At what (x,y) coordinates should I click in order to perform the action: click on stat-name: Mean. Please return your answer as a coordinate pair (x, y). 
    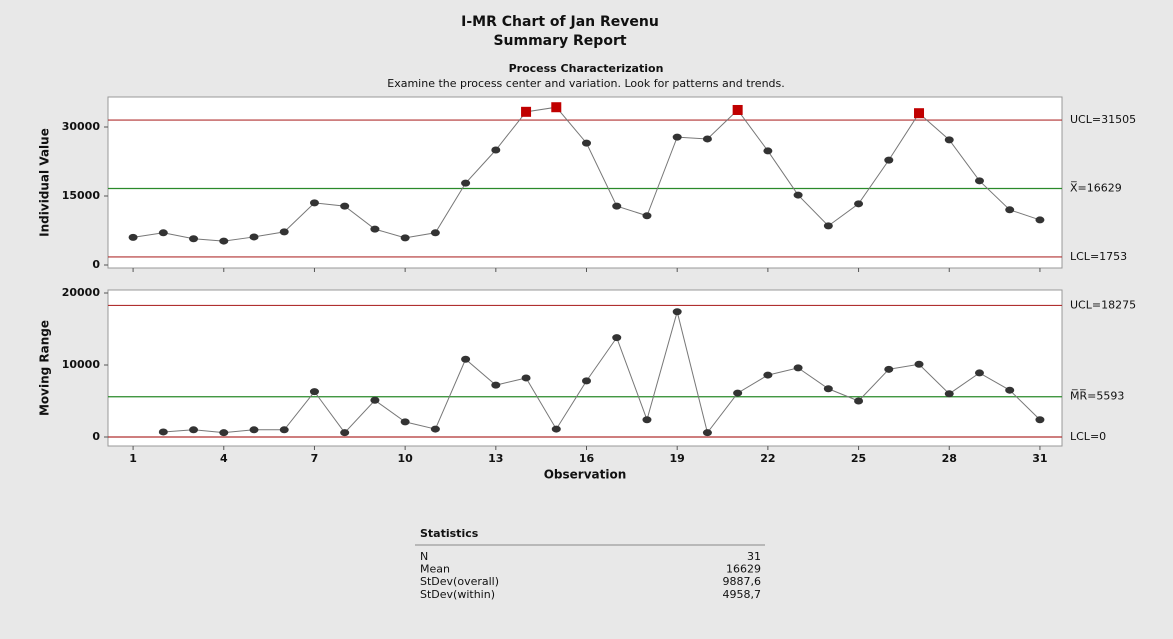
    Looking at the image, I should click on (435, 569).